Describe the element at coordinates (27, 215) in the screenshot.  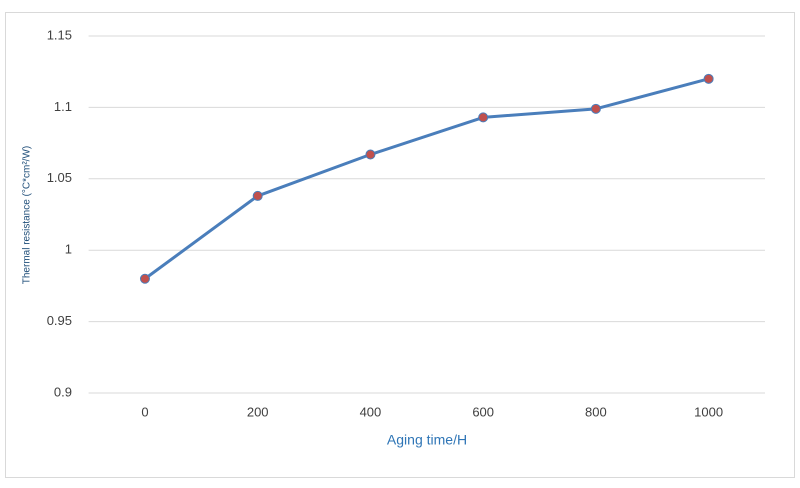
I see `y-axis-label: Thermal resistance (°C*cm²/W)` at that location.